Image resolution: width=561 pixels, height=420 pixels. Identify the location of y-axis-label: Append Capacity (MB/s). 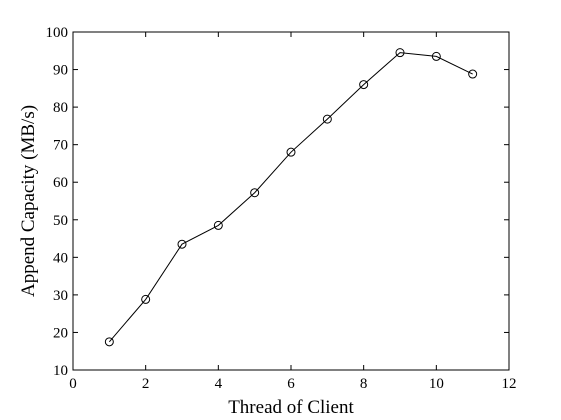
(28, 201).